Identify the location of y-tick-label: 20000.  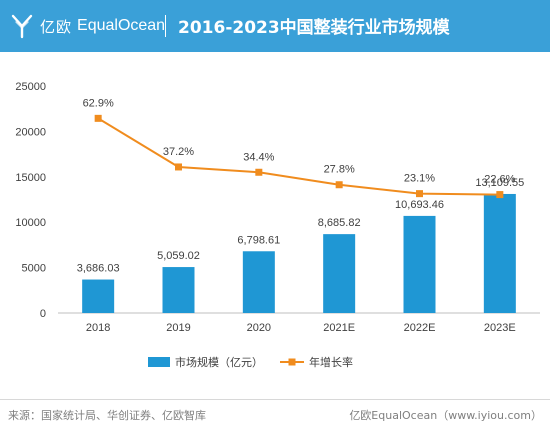
(30, 132).